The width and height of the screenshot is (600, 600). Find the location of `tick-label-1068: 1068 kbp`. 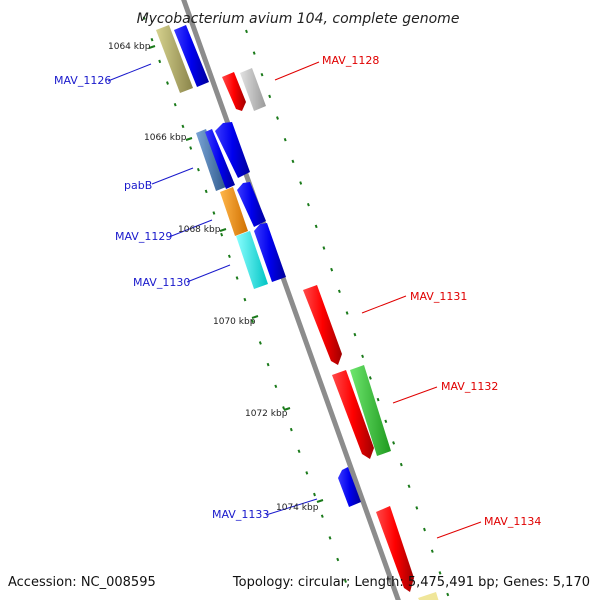

tick-label-1068: 1068 kbp is located at coordinates (199, 230).